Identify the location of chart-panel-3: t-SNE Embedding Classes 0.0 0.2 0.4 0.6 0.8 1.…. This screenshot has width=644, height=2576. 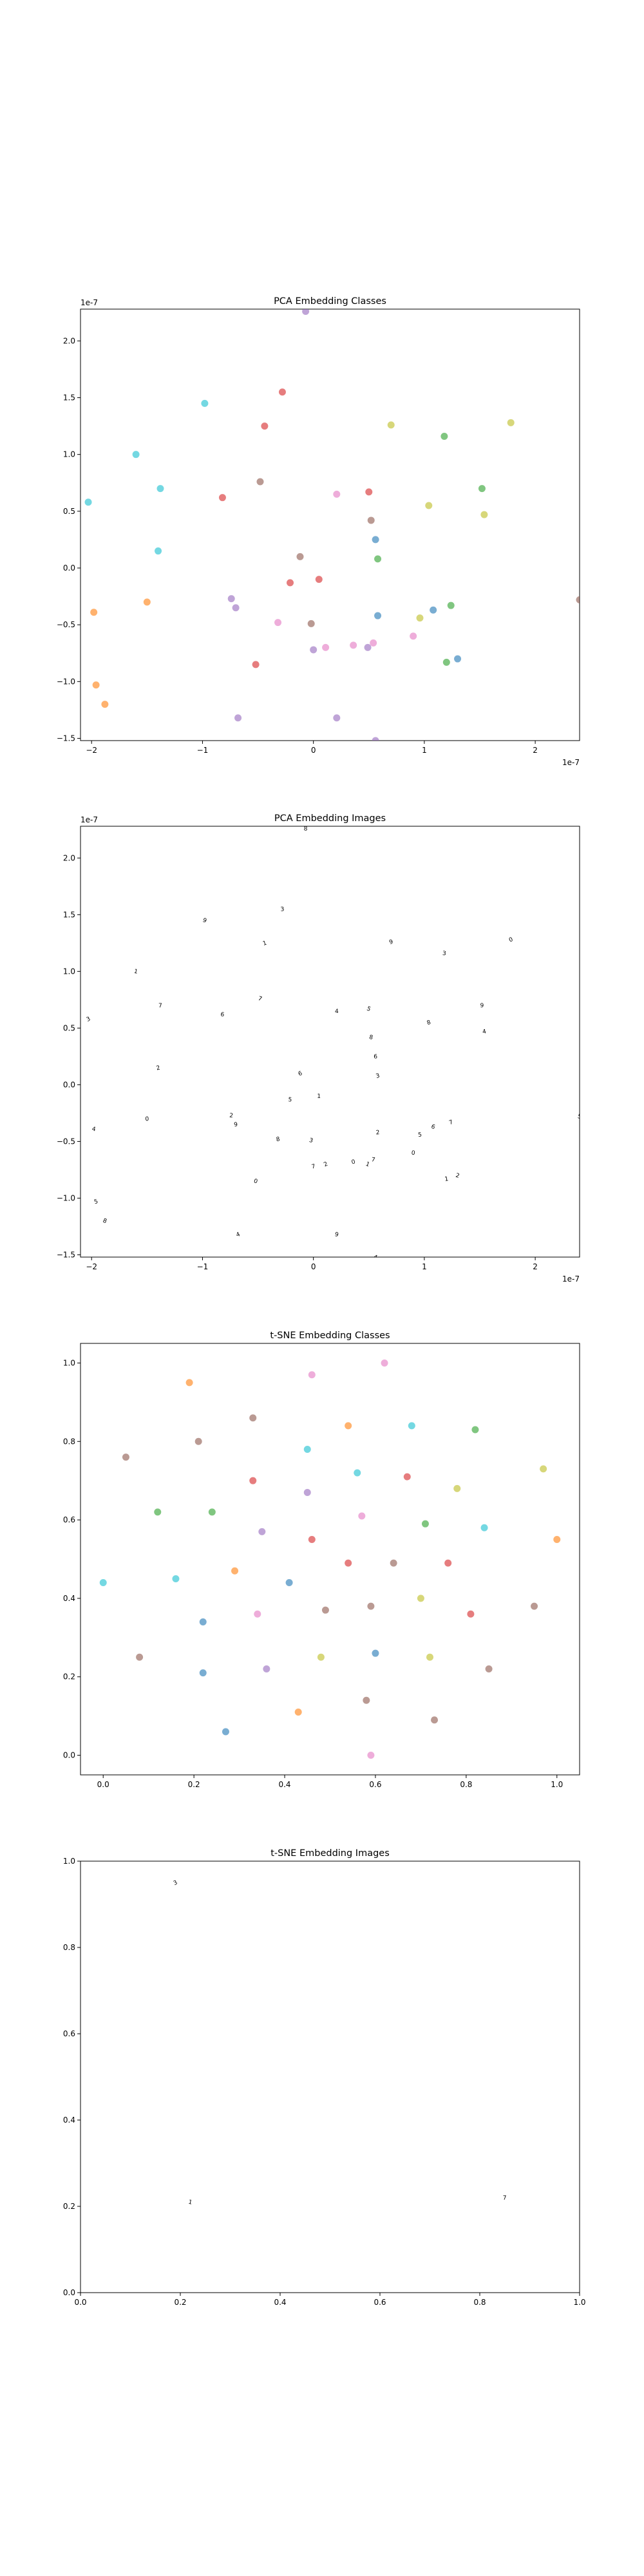
(321, 1560).